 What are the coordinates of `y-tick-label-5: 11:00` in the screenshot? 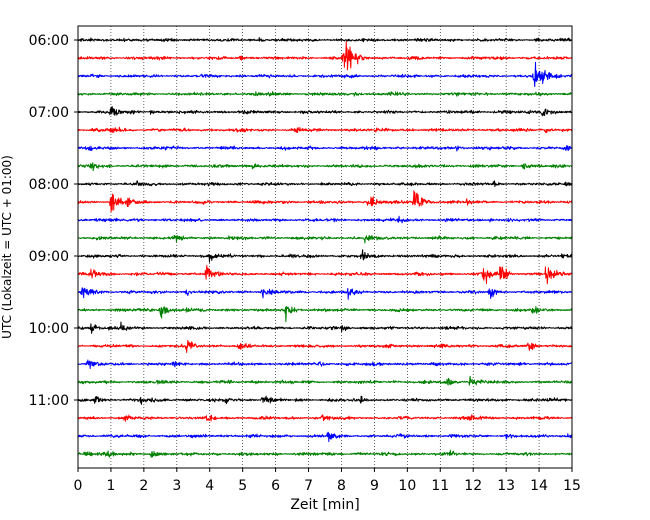 It's located at (49, 401).